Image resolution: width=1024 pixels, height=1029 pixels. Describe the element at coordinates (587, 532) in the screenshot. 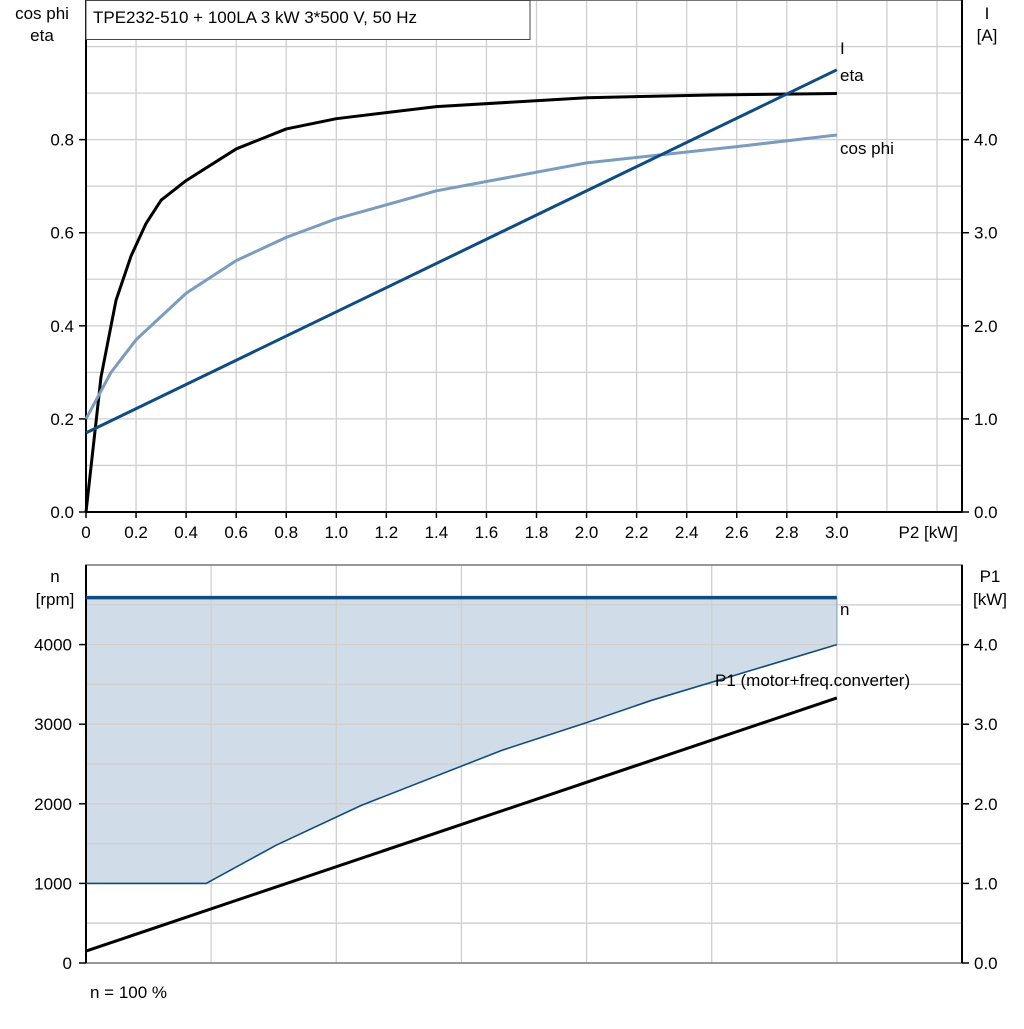

I see `x-tick-label: 2.0` at that location.